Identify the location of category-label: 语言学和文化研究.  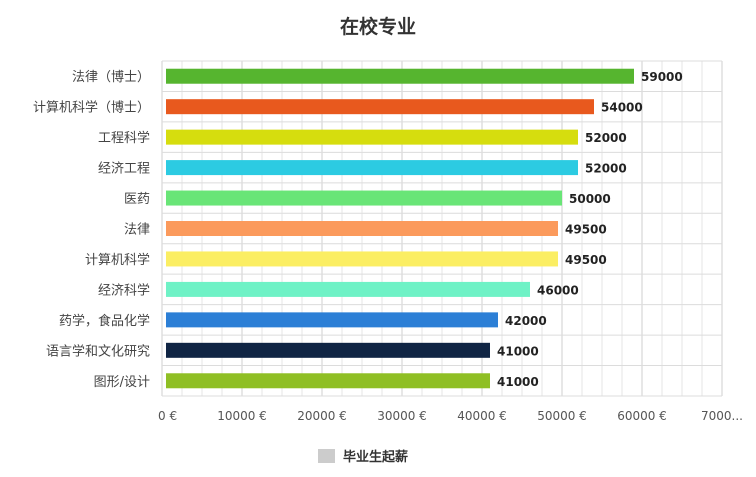
(98, 351).